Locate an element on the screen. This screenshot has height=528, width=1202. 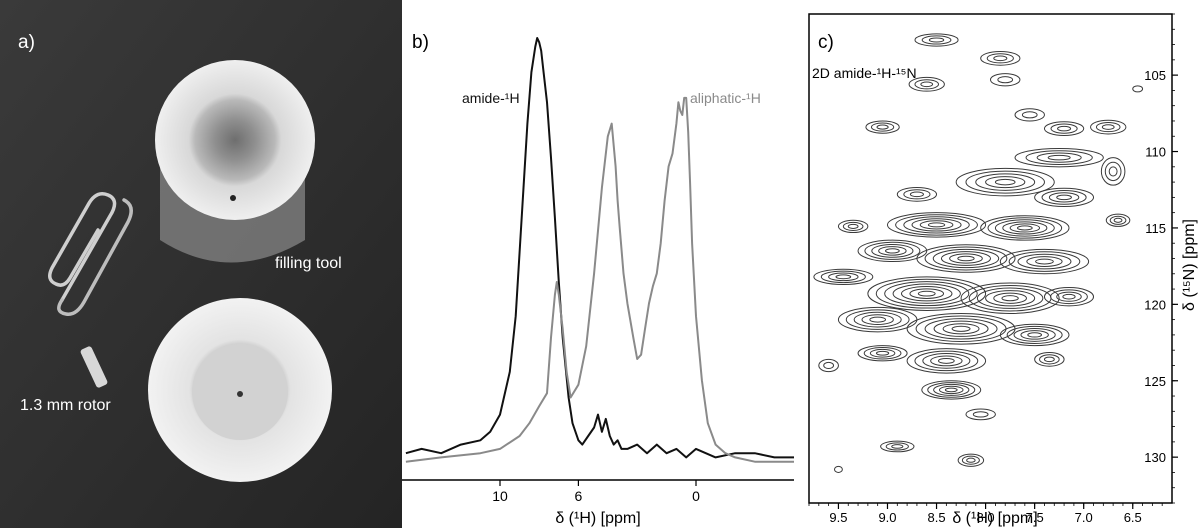
panel-c-xlabel: δ (¹H) [ppm] is located at coordinates (994, 518).